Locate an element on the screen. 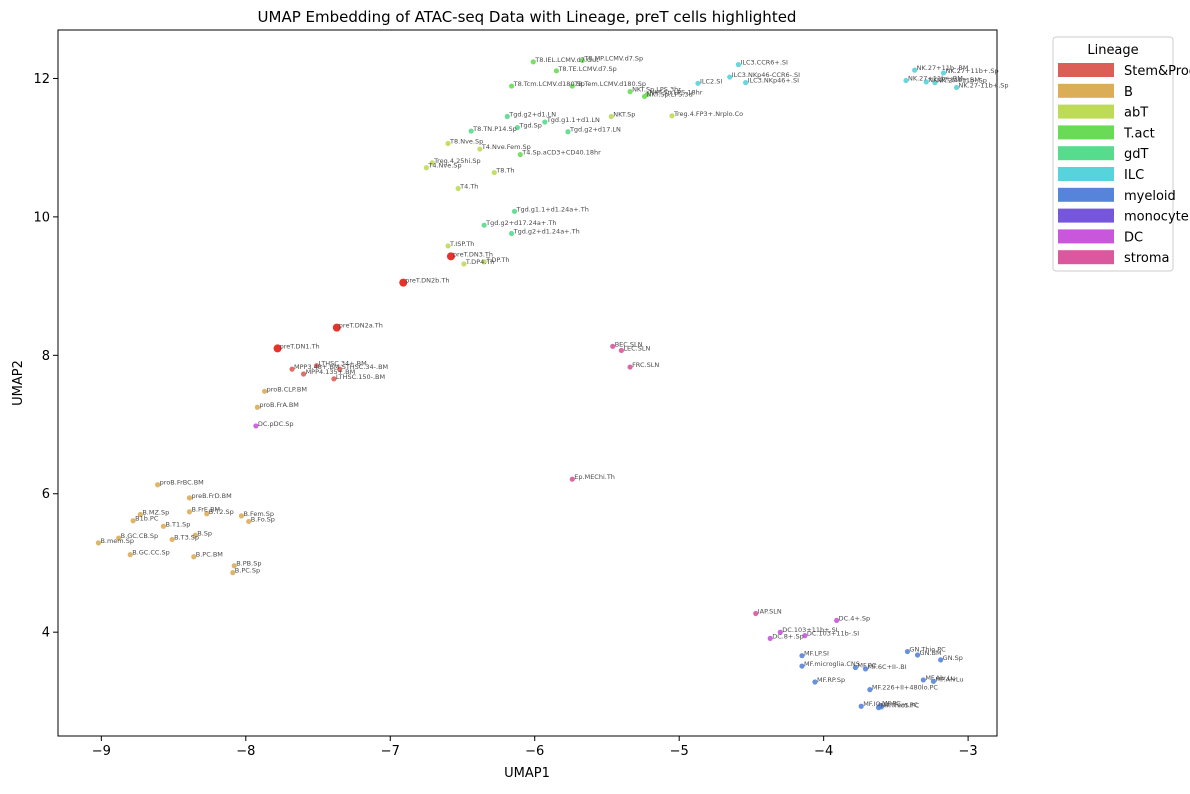  x-axis: −9 −8 −7 −6 −5 −4 −3 is located at coordinates (535, 747).